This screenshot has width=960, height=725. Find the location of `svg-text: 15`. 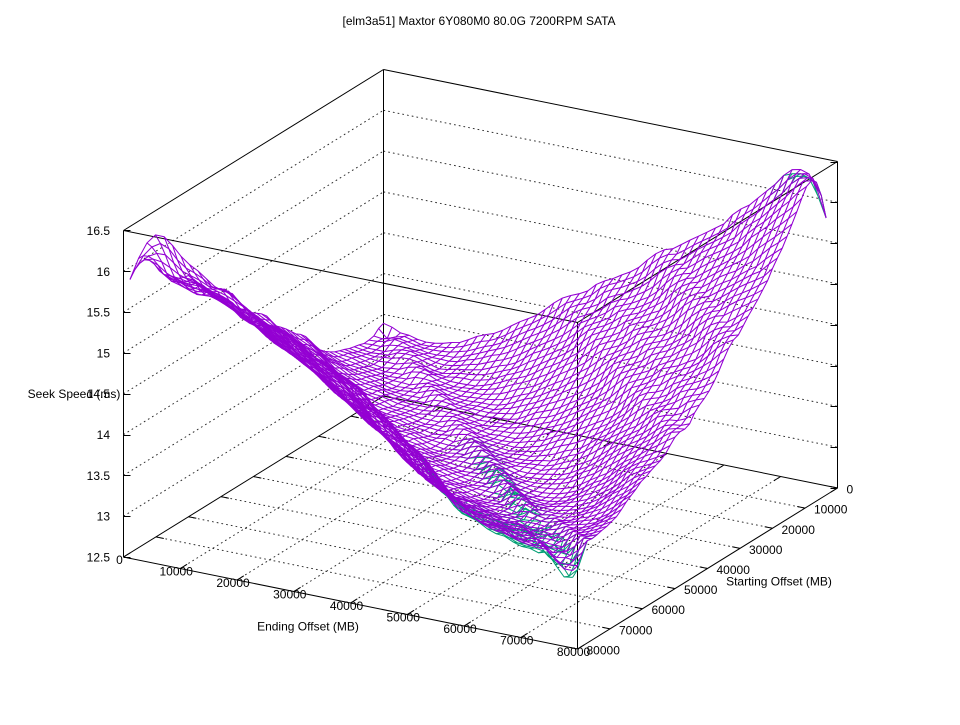

svg-text: 15 is located at coordinates (104, 353).